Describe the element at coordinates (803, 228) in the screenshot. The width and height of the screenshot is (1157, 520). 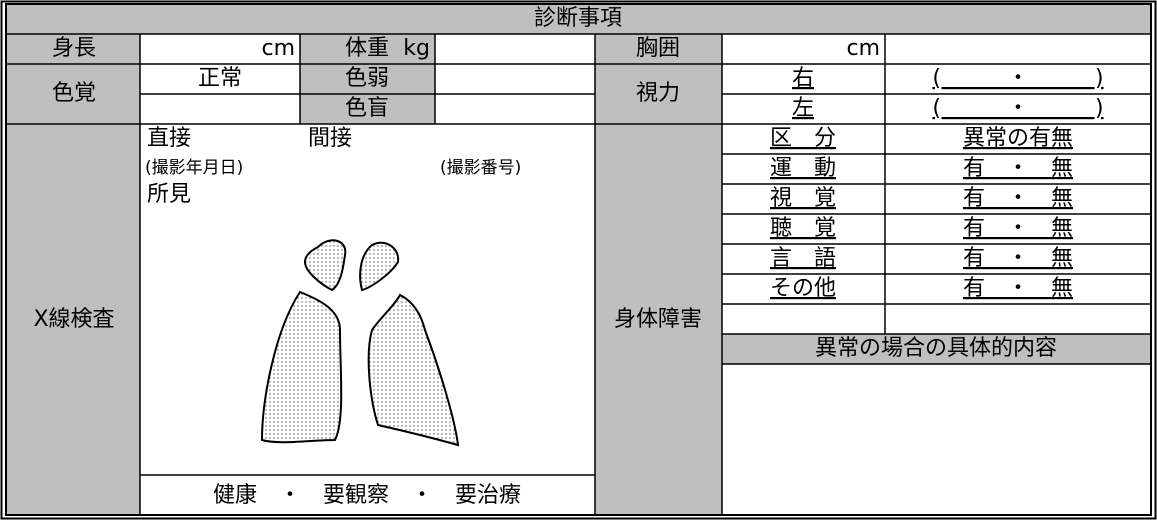
I see `category-cell: 聴 覚` at that location.